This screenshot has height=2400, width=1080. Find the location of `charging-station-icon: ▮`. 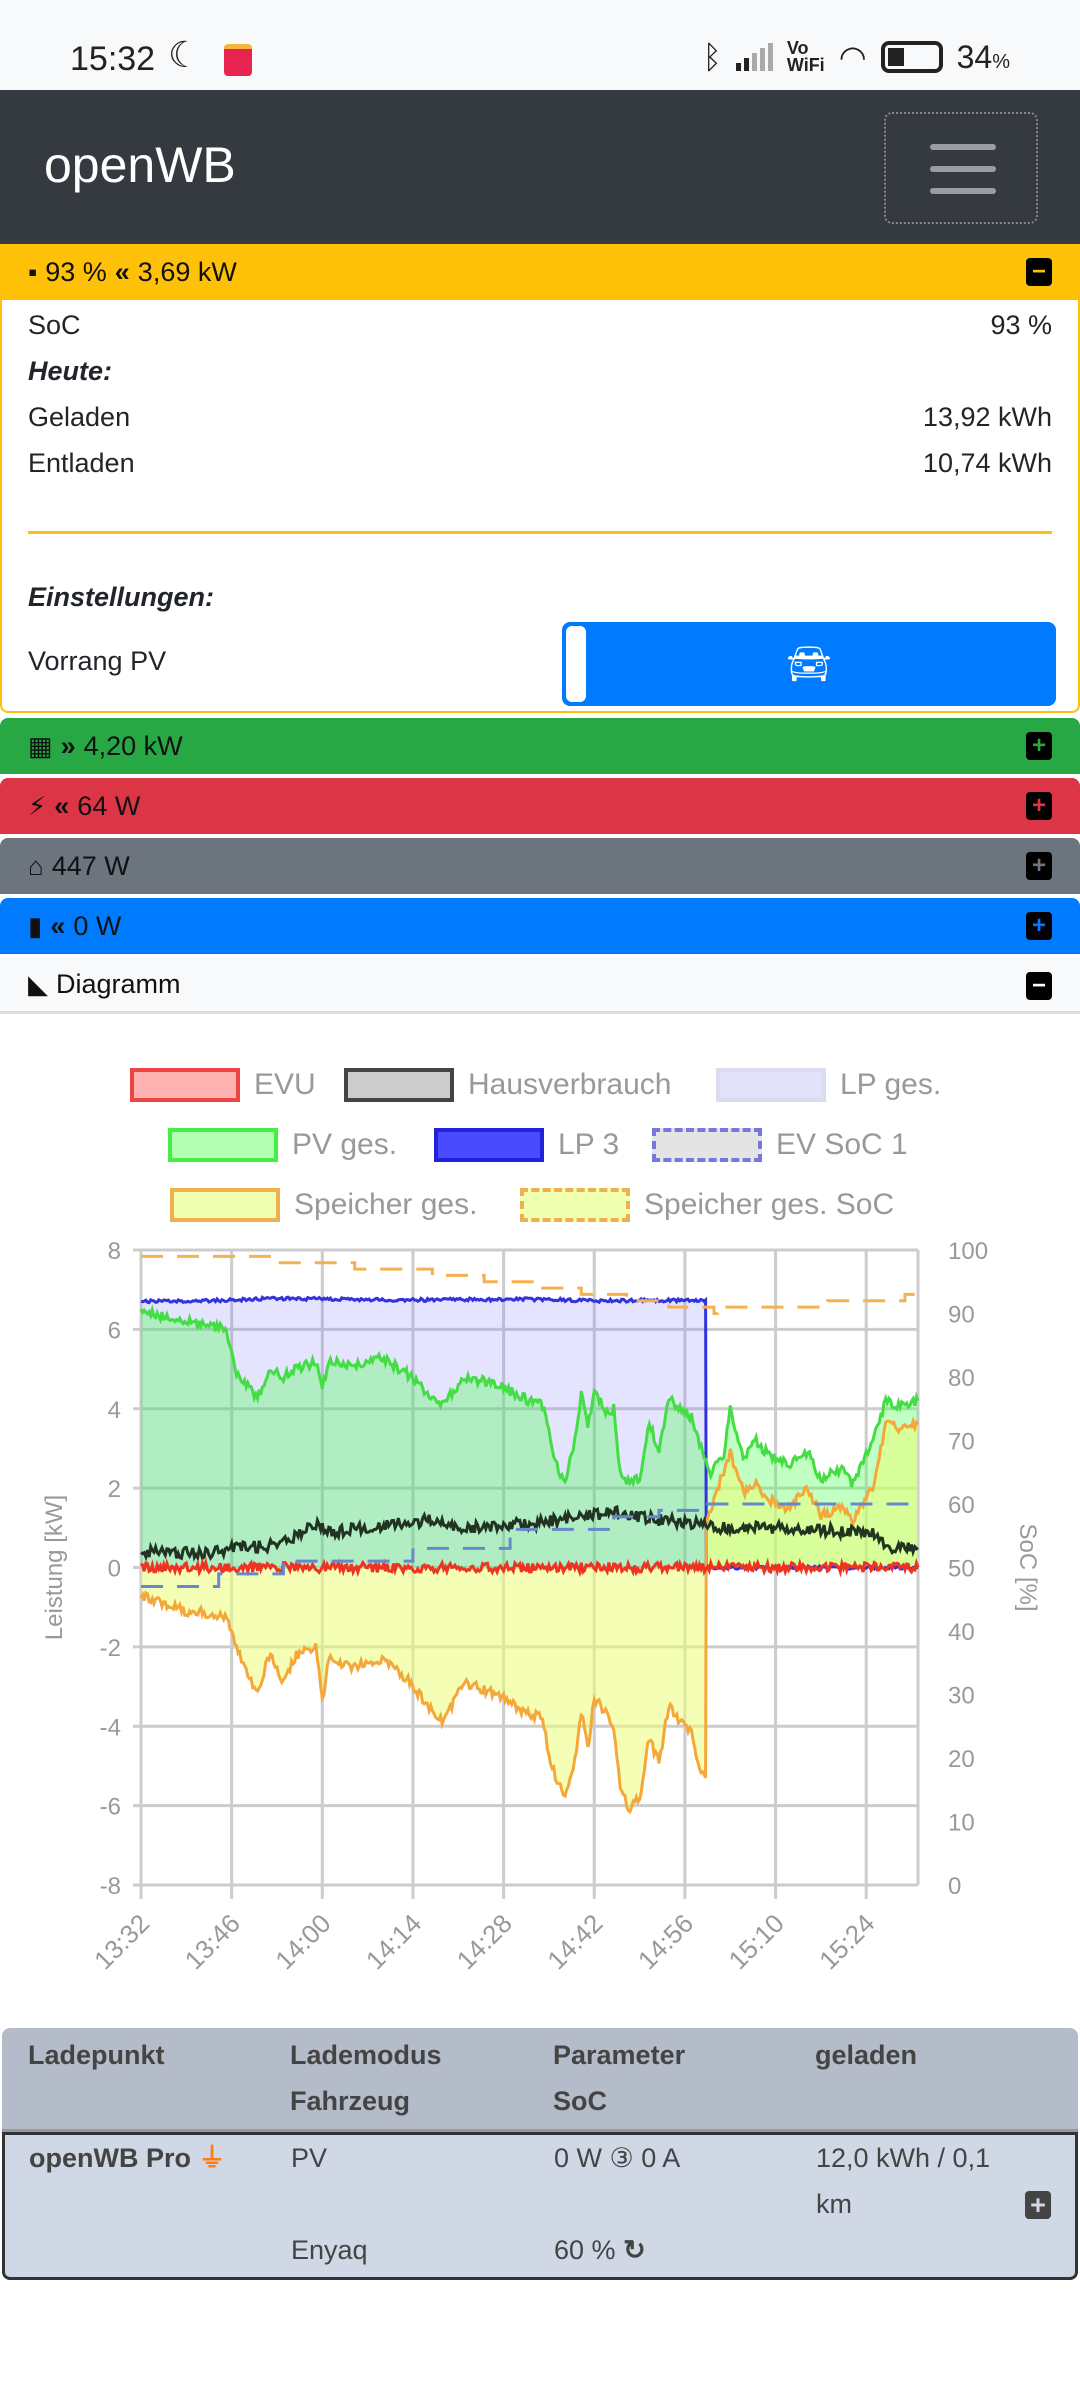

charging-station-icon: ▮ is located at coordinates (35, 925).